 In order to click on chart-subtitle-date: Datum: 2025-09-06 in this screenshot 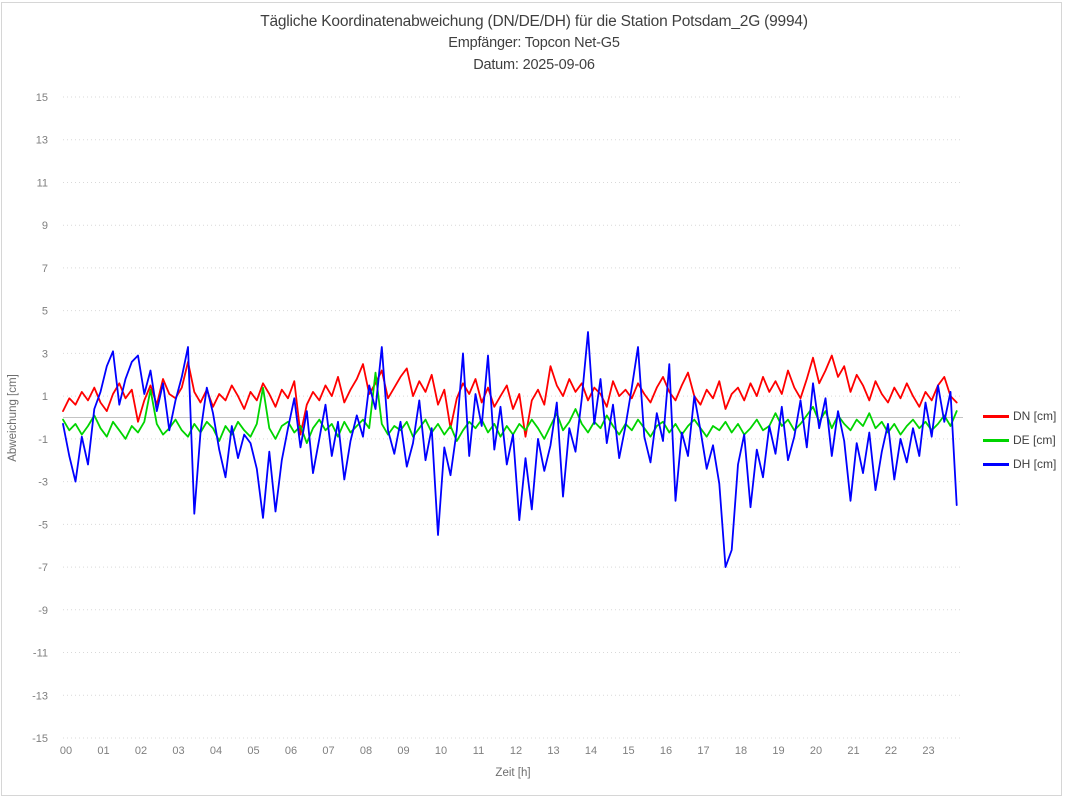, I will do `click(534, 65)`.